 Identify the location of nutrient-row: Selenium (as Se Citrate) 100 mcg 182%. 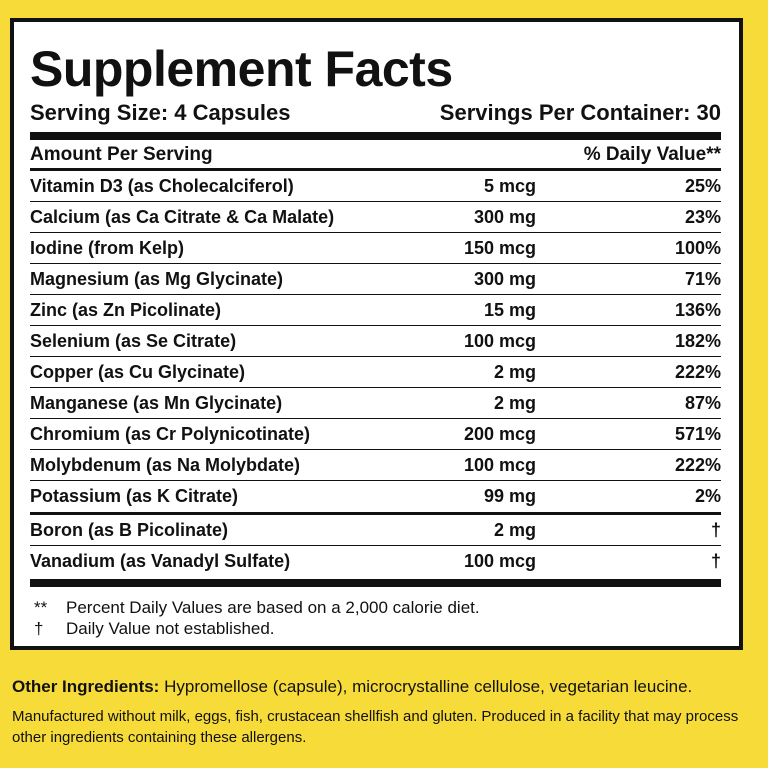
(375, 341).